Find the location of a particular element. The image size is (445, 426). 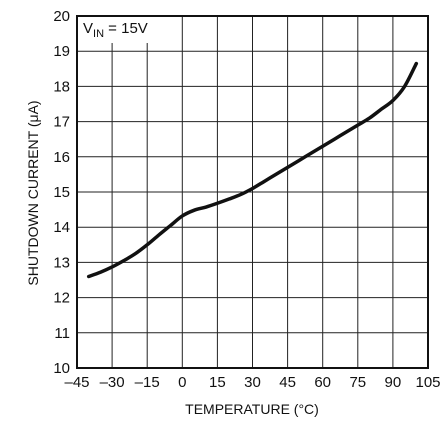

vin-annotation-prefix: V is located at coordinates (88, 28).